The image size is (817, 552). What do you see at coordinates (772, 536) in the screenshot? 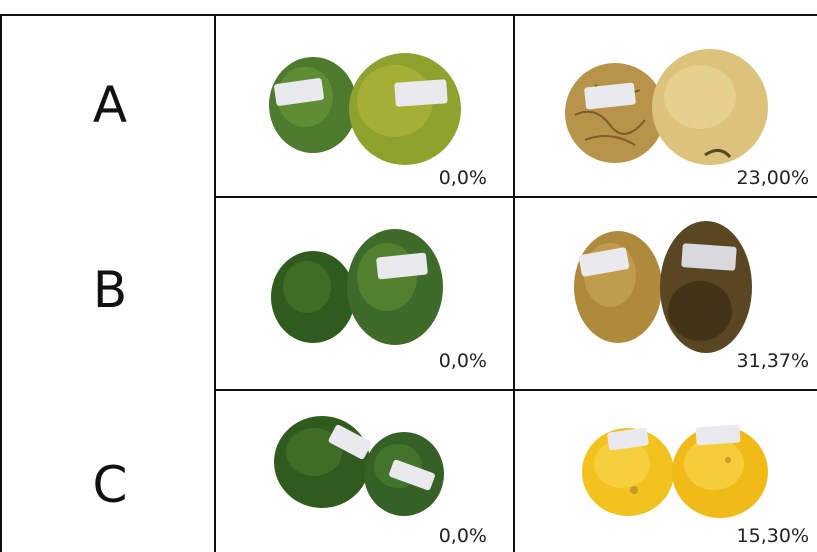
I see `value-c-right: 15,30%` at bounding box center [772, 536].